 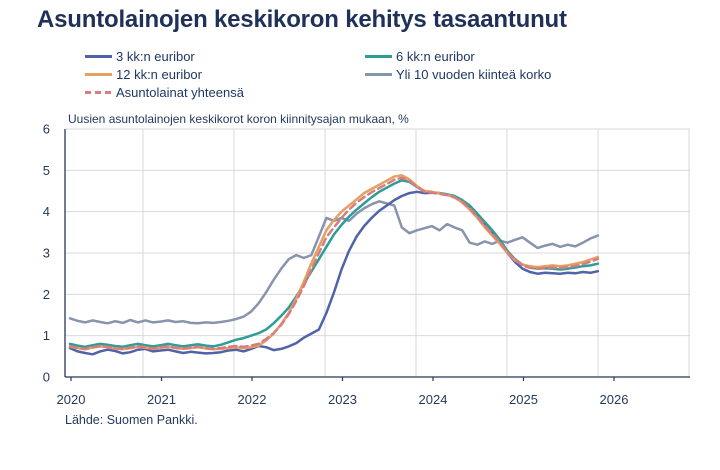 I want to click on legend-item-6kk-euribor: 6 kk:n euribor, so click(x=458, y=56).